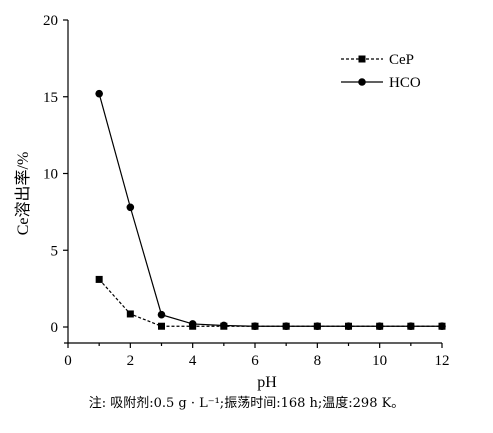  What do you see at coordinates (442, 361) in the screenshot?
I see `x-tick-label: 12` at bounding box center [442, 361].